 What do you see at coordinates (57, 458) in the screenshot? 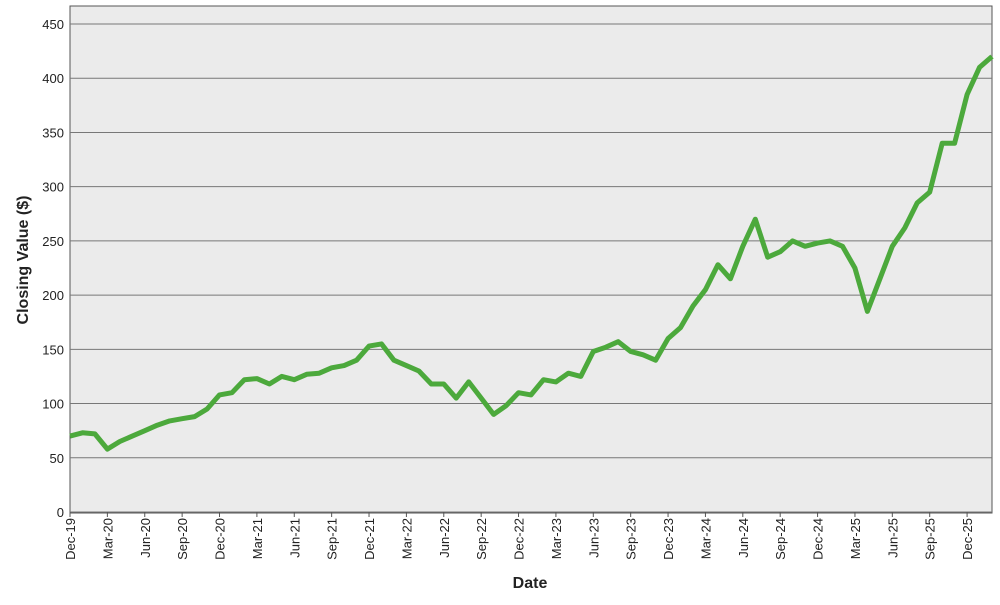
I see `y-tick-label: 50` at bounding box center [57, 458].